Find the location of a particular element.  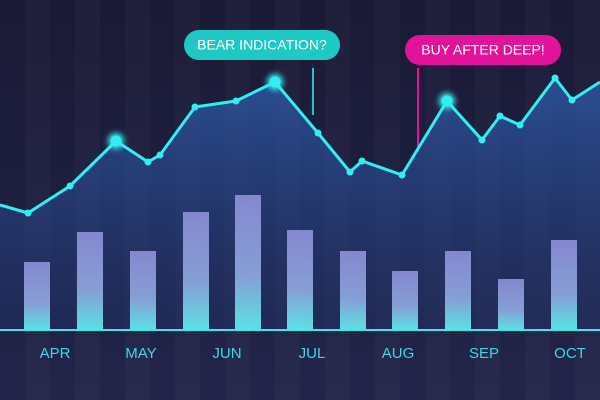

x-tick-label: MAY is located at coordinates (140, 353).